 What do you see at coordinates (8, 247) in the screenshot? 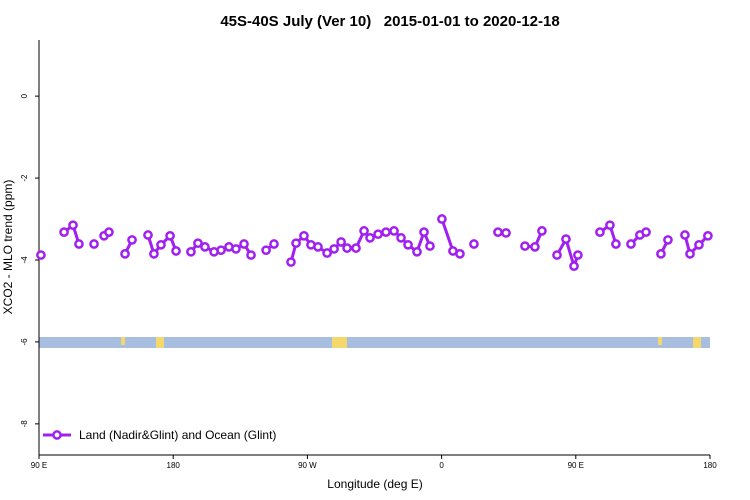
I see `y-axis-label: XCO2 - MLO trend (ppm)` at bounding box center [8, 247].